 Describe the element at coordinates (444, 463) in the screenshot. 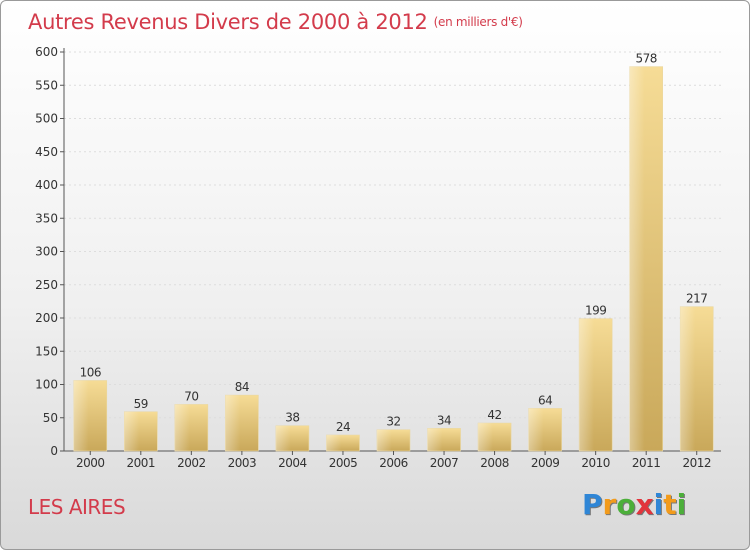

I see `x-tick-label: 2007` at that location.